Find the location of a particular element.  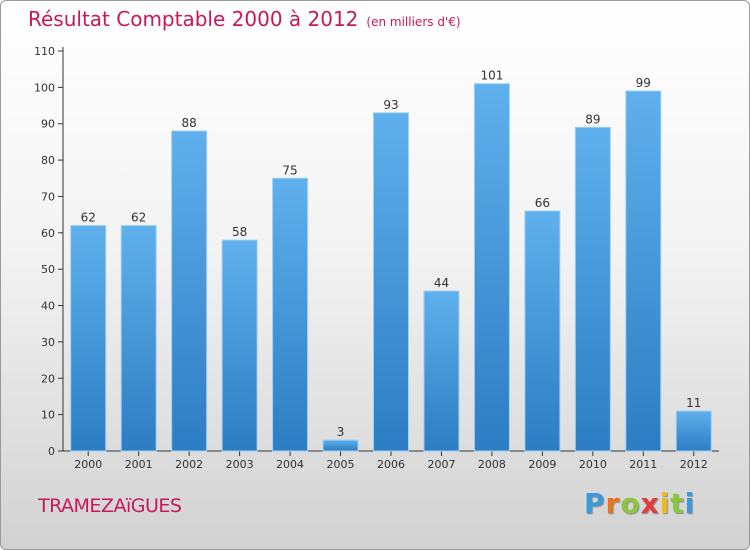

bar-value-label: 75 is located at coordinates (289, 170).